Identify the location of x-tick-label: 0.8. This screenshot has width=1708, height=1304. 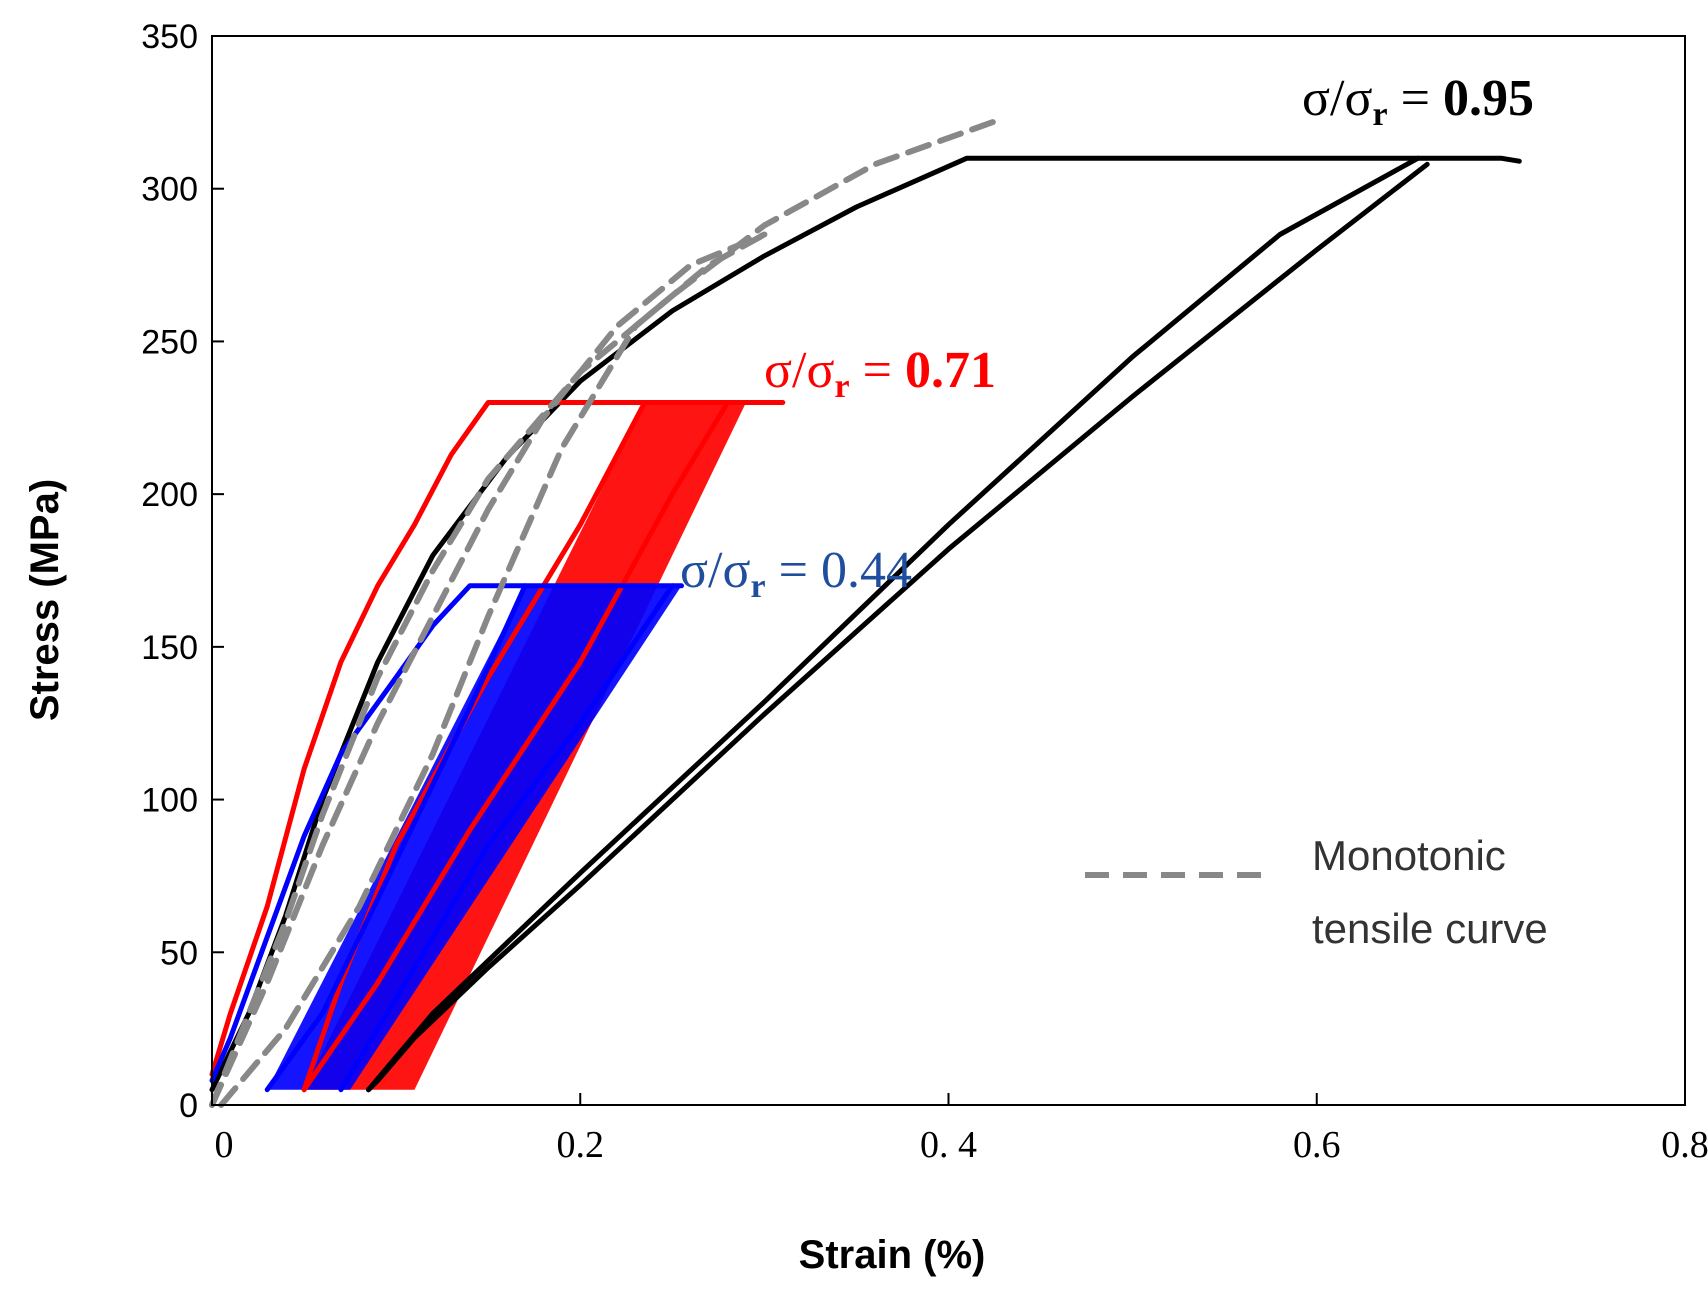
(1684, 1145).